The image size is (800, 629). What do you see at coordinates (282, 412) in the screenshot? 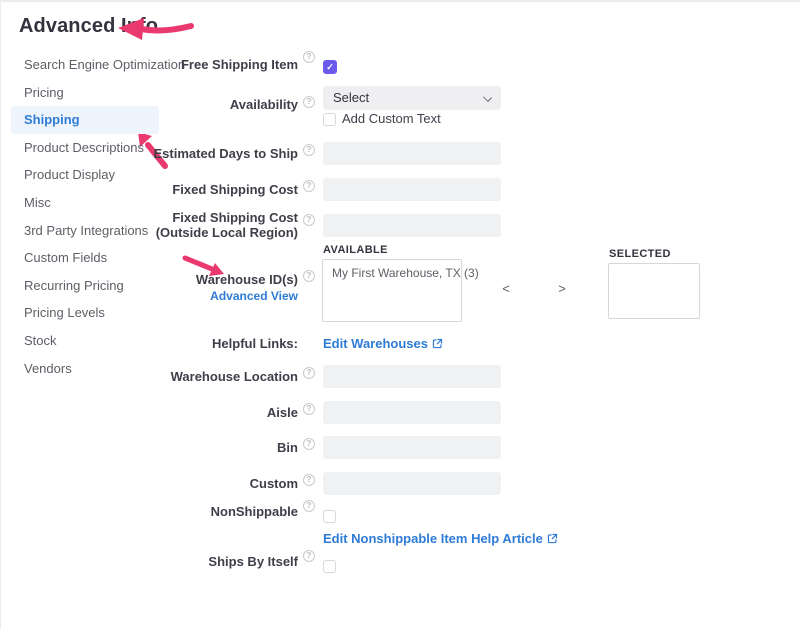
I see `aisle-label: Aisle` at bounding box center [282, 412].